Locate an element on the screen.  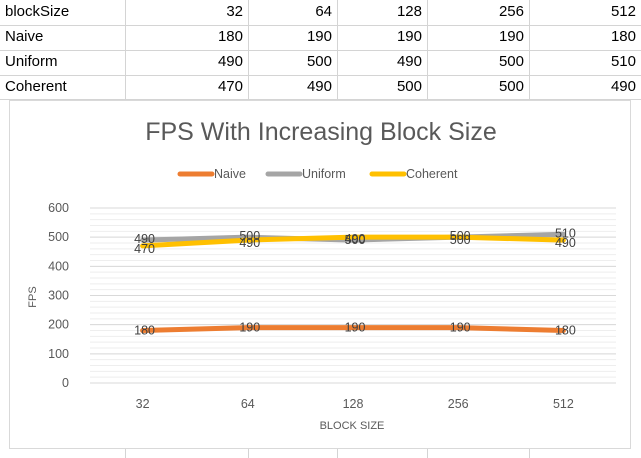
chart-legend: Naive Uniform Coherent is located at coordinates (317, 174).